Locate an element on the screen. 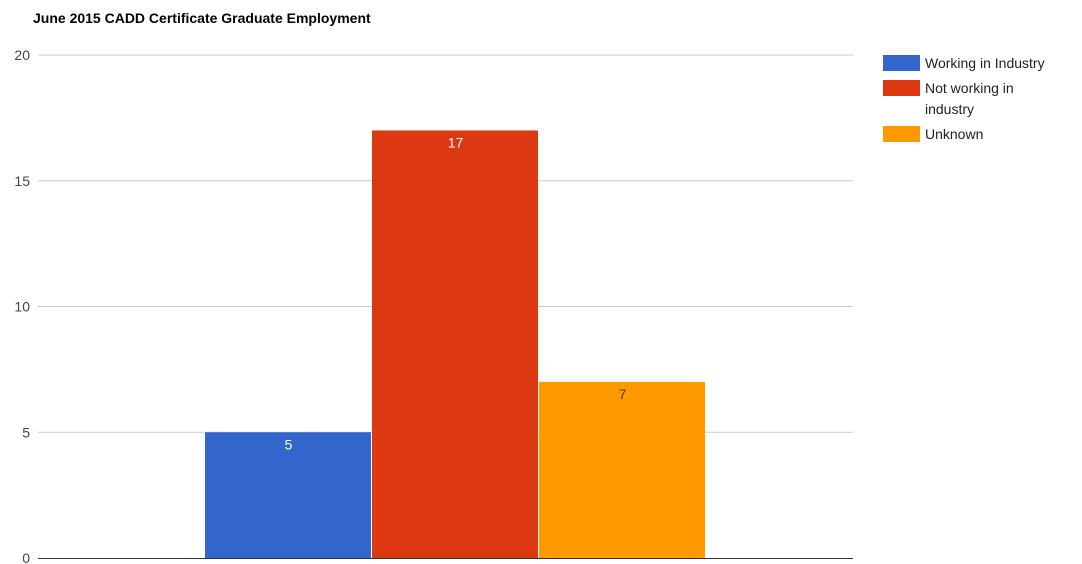  legend-label-line: Not working in is located at coordinates (969, 88).